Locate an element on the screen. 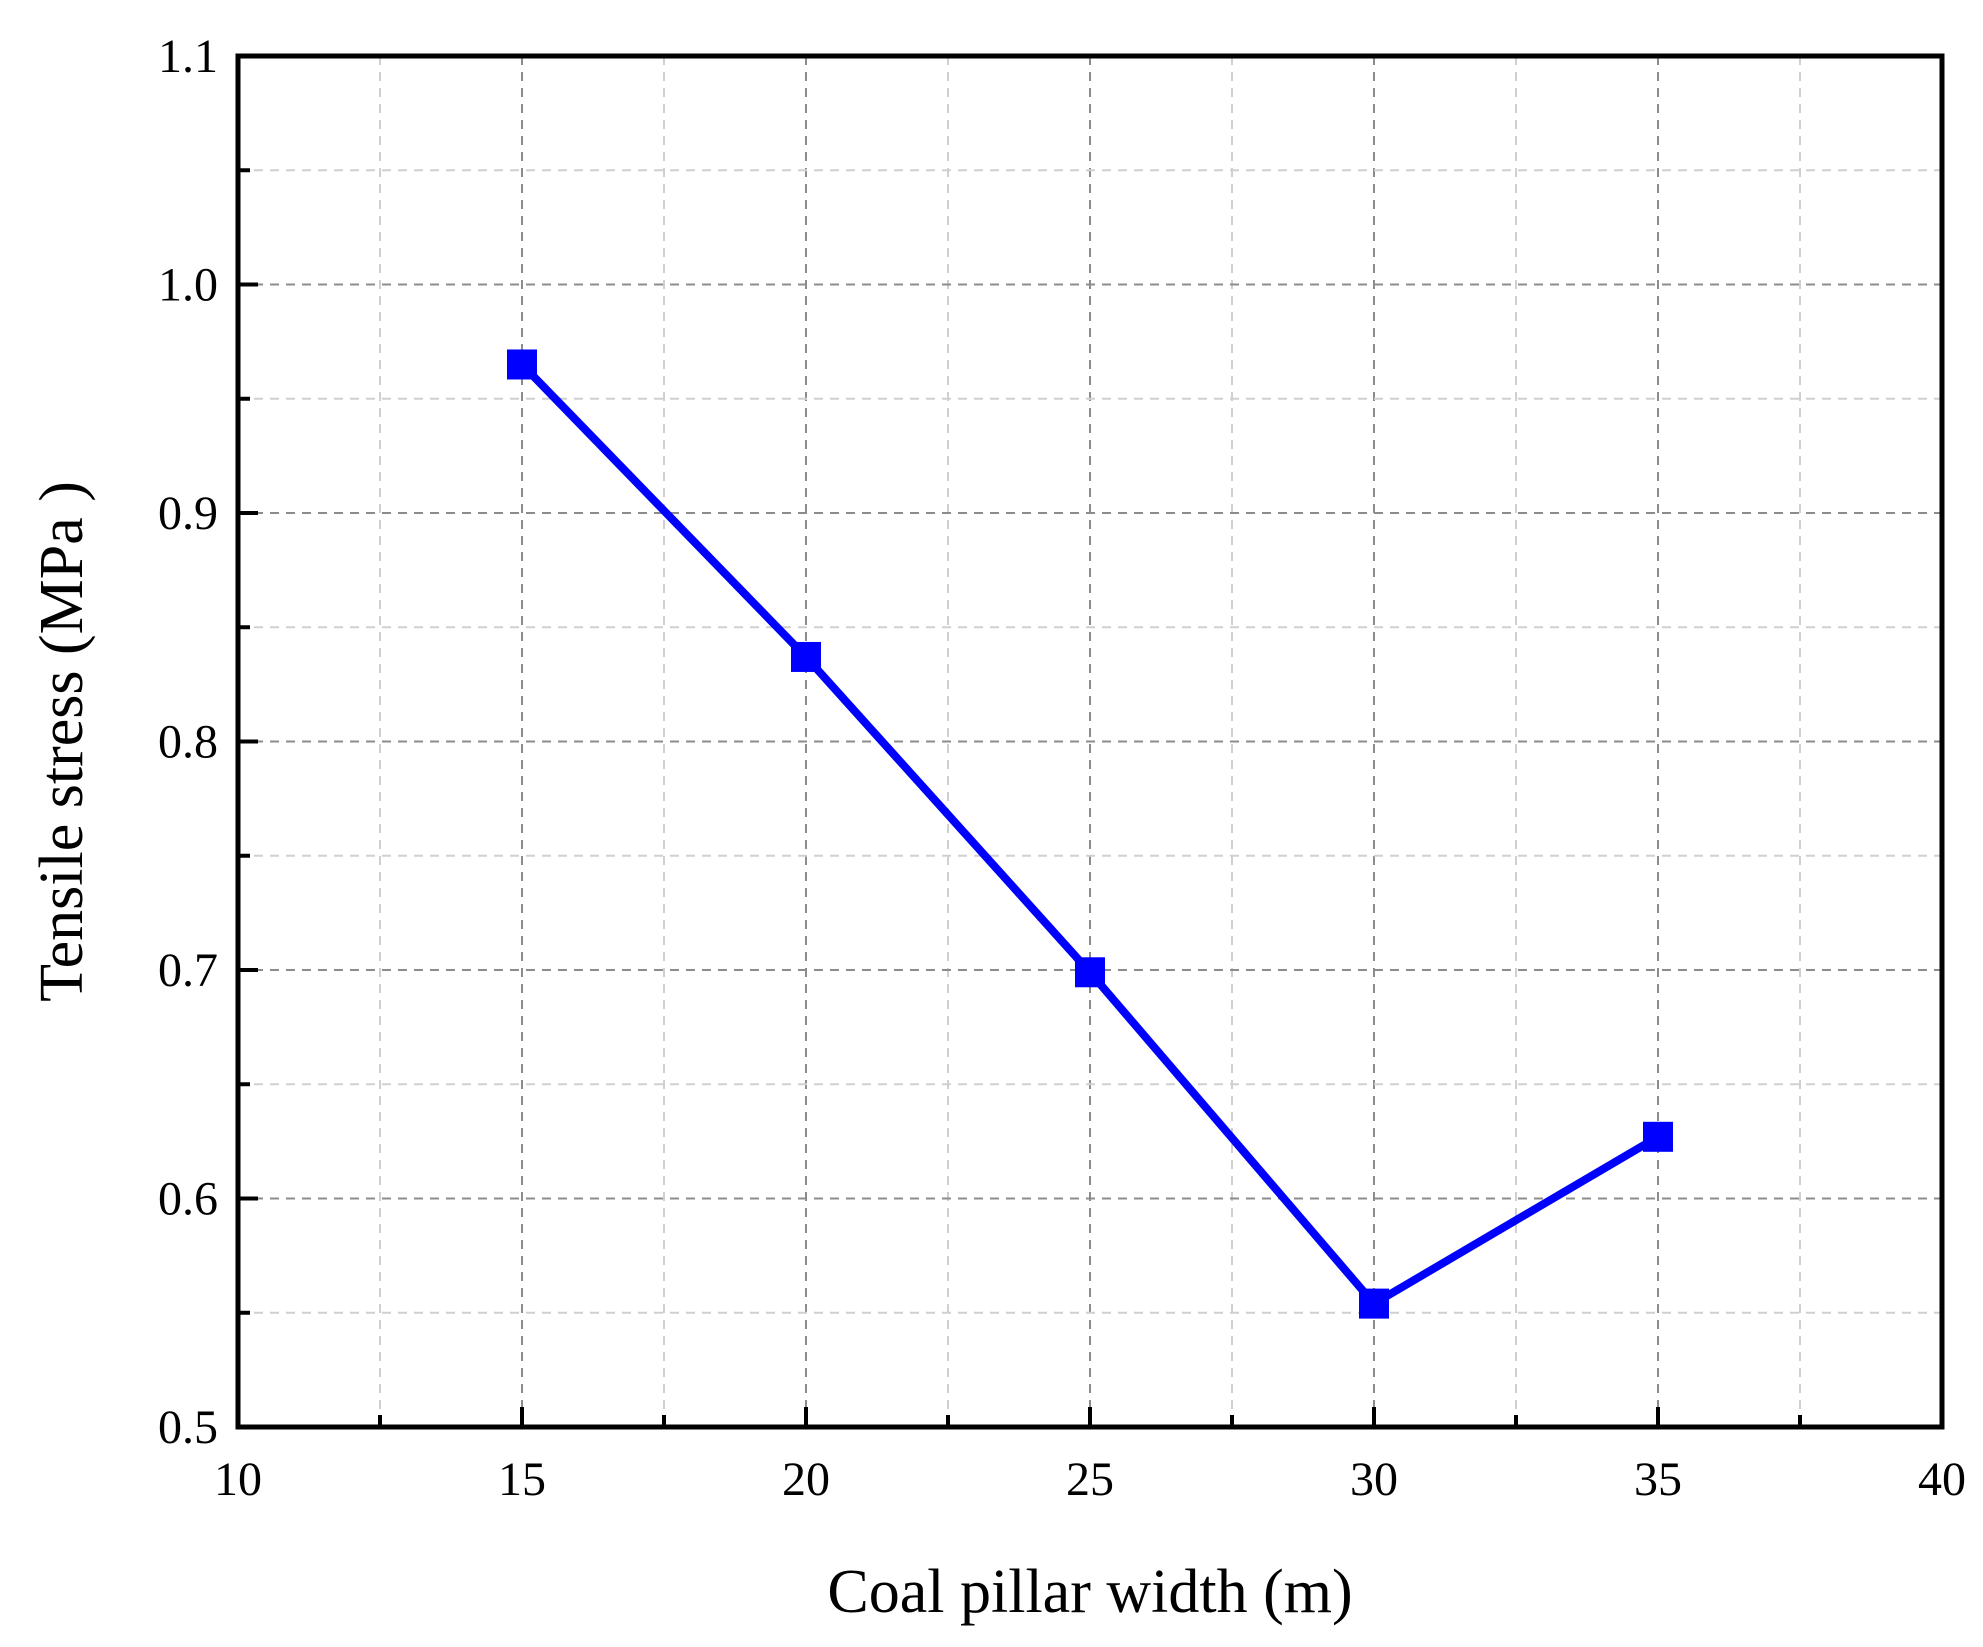 This screenshot has height=1647, width=1983. y-tick-label: 1.0 is located at coordinates (188, 285).